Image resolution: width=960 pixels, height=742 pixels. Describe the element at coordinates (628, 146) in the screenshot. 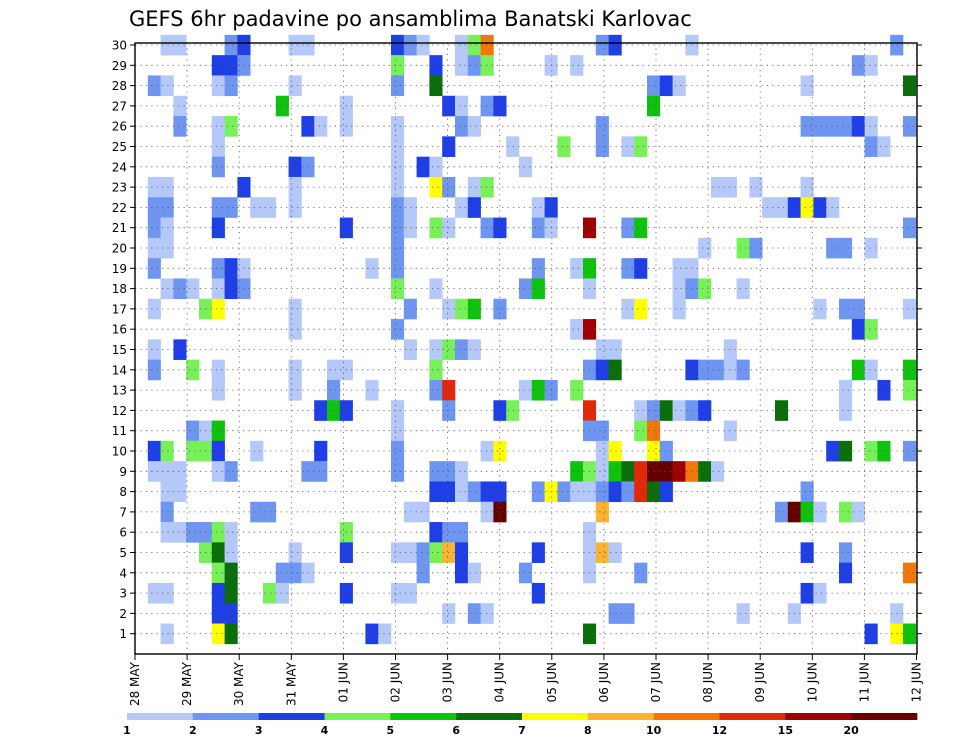

I see `cell-t38-m25` at that location.